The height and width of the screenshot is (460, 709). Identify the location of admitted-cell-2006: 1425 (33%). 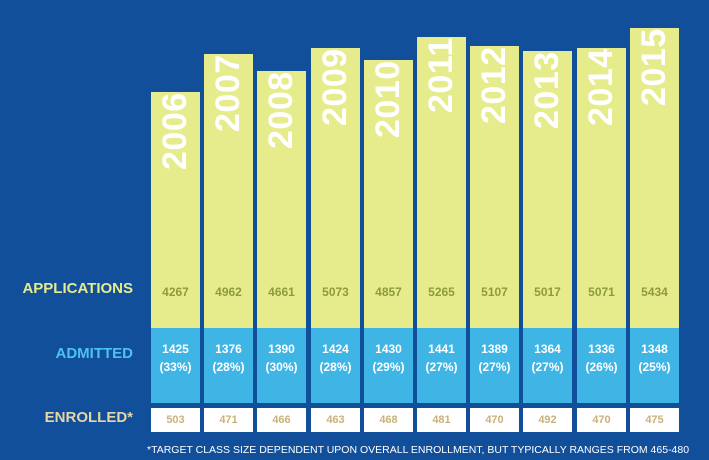
(175, 365).